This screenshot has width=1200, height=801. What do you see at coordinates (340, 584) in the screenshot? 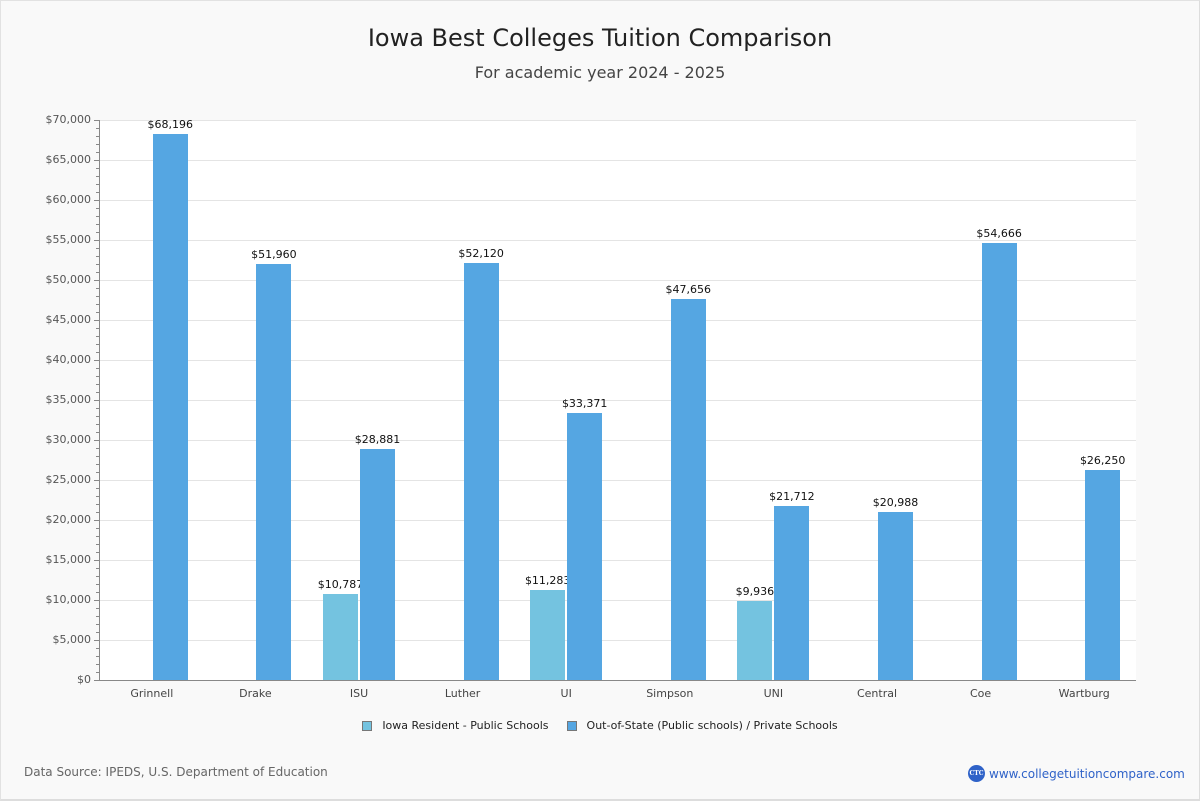
I see `bar-value-label: $10,787` at bounding box center [340, 584].